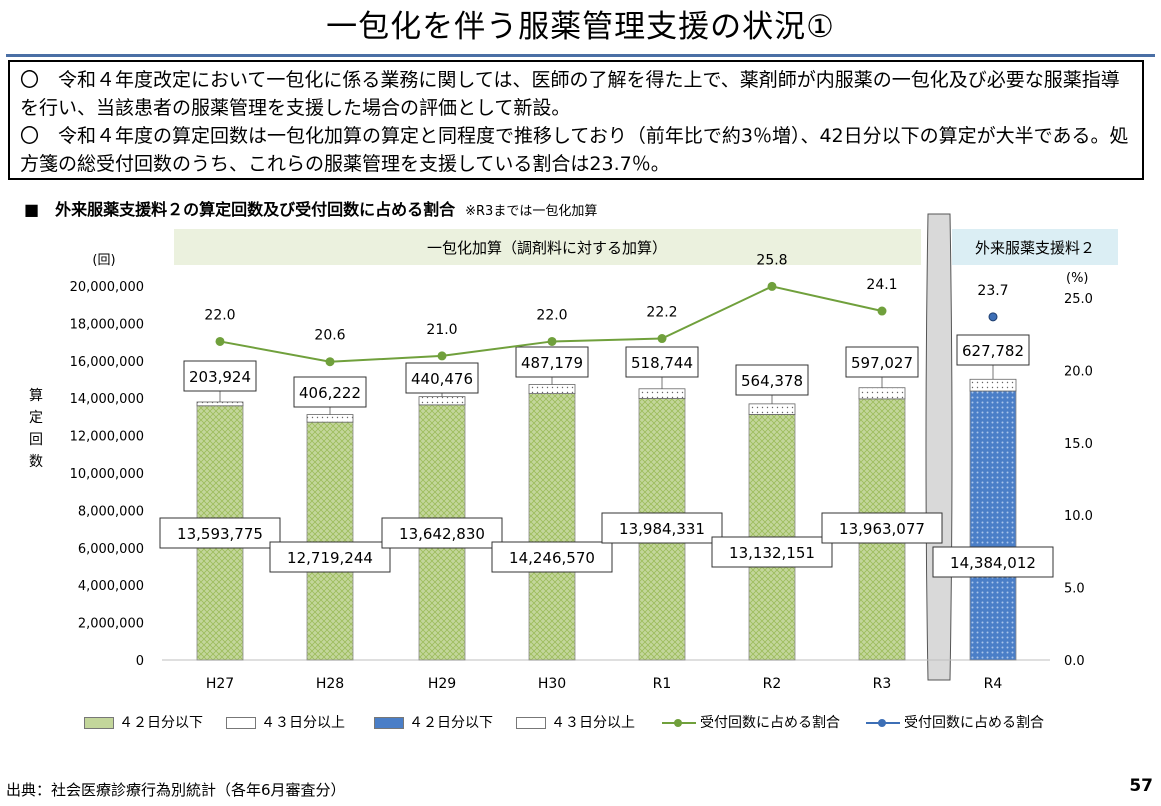  What do you see at coordinates (993, 351) in the screenshot?
I see `data-label-43-days: 627,782` at bounding box center [993, 351].